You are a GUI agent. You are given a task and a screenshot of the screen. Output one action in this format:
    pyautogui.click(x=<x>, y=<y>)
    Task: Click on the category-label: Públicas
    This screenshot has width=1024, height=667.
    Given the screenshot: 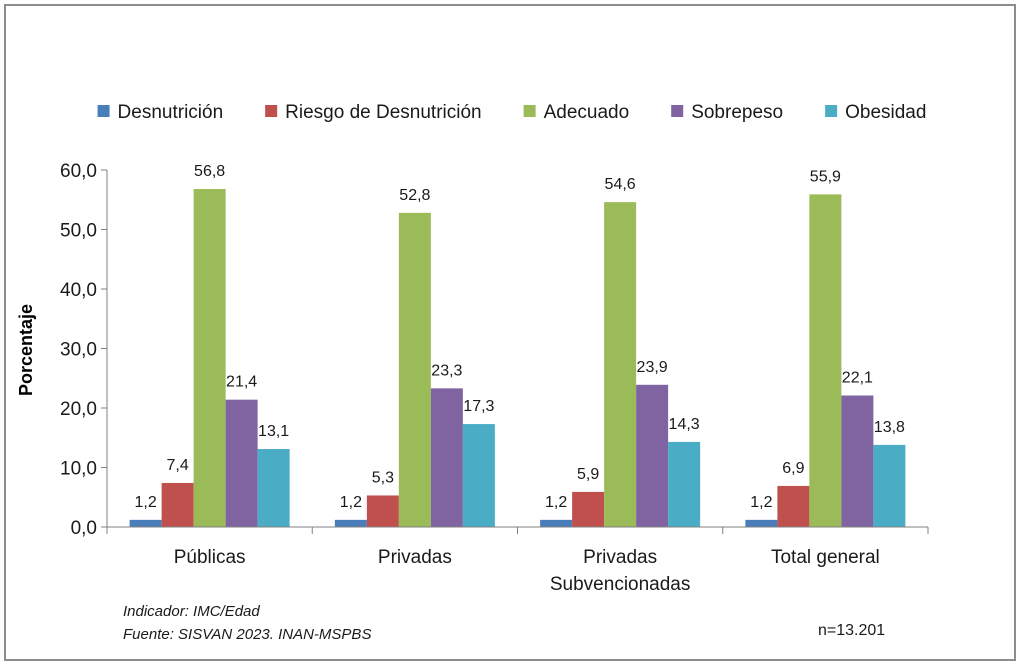 What is the action you would take?
    pyautogui.click(x=210, y=557)
    